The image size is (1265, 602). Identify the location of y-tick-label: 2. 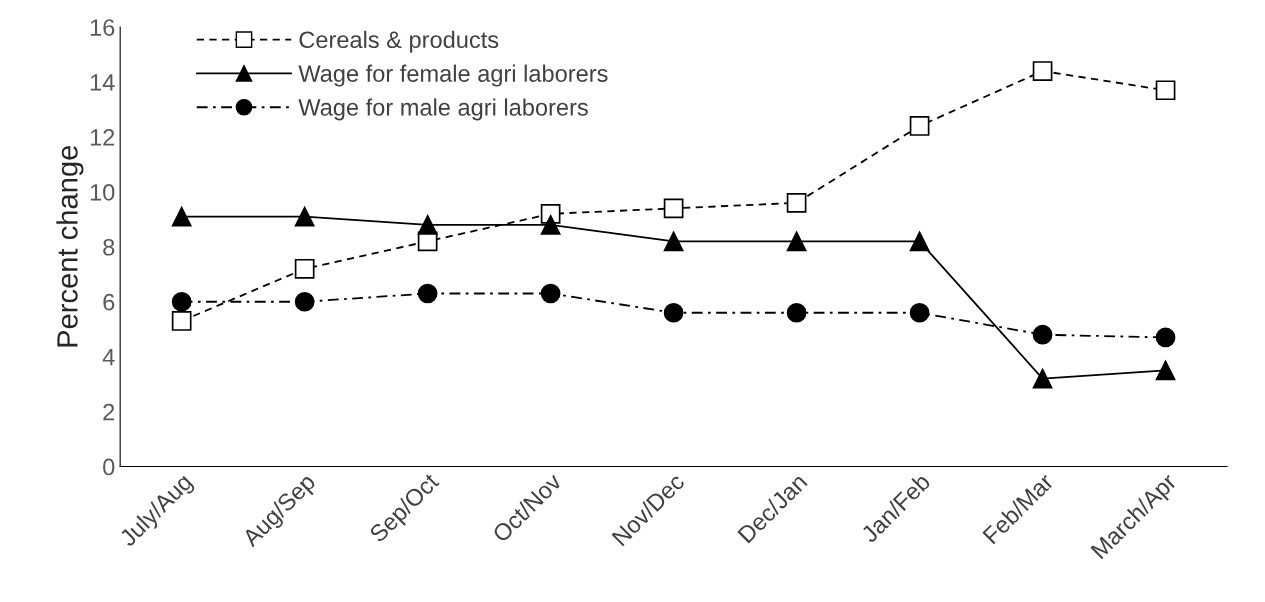
(109, 412).